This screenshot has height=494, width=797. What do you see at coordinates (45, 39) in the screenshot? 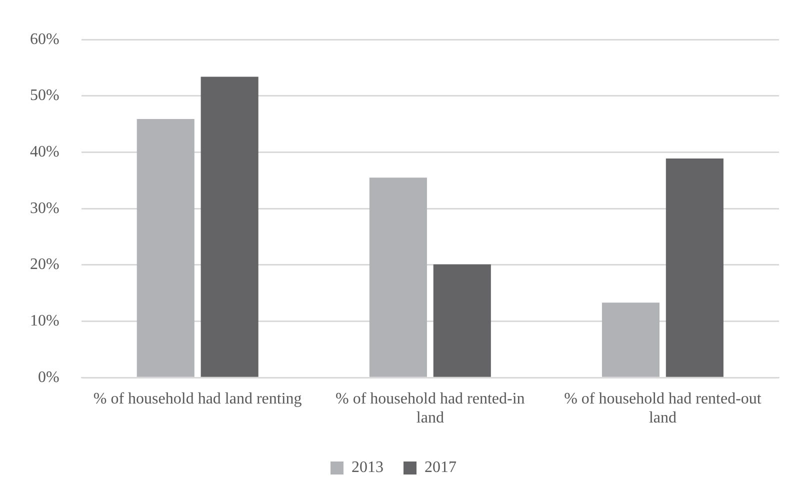
I see `y-tick-label: 60%` at bounding box center [45, 39].